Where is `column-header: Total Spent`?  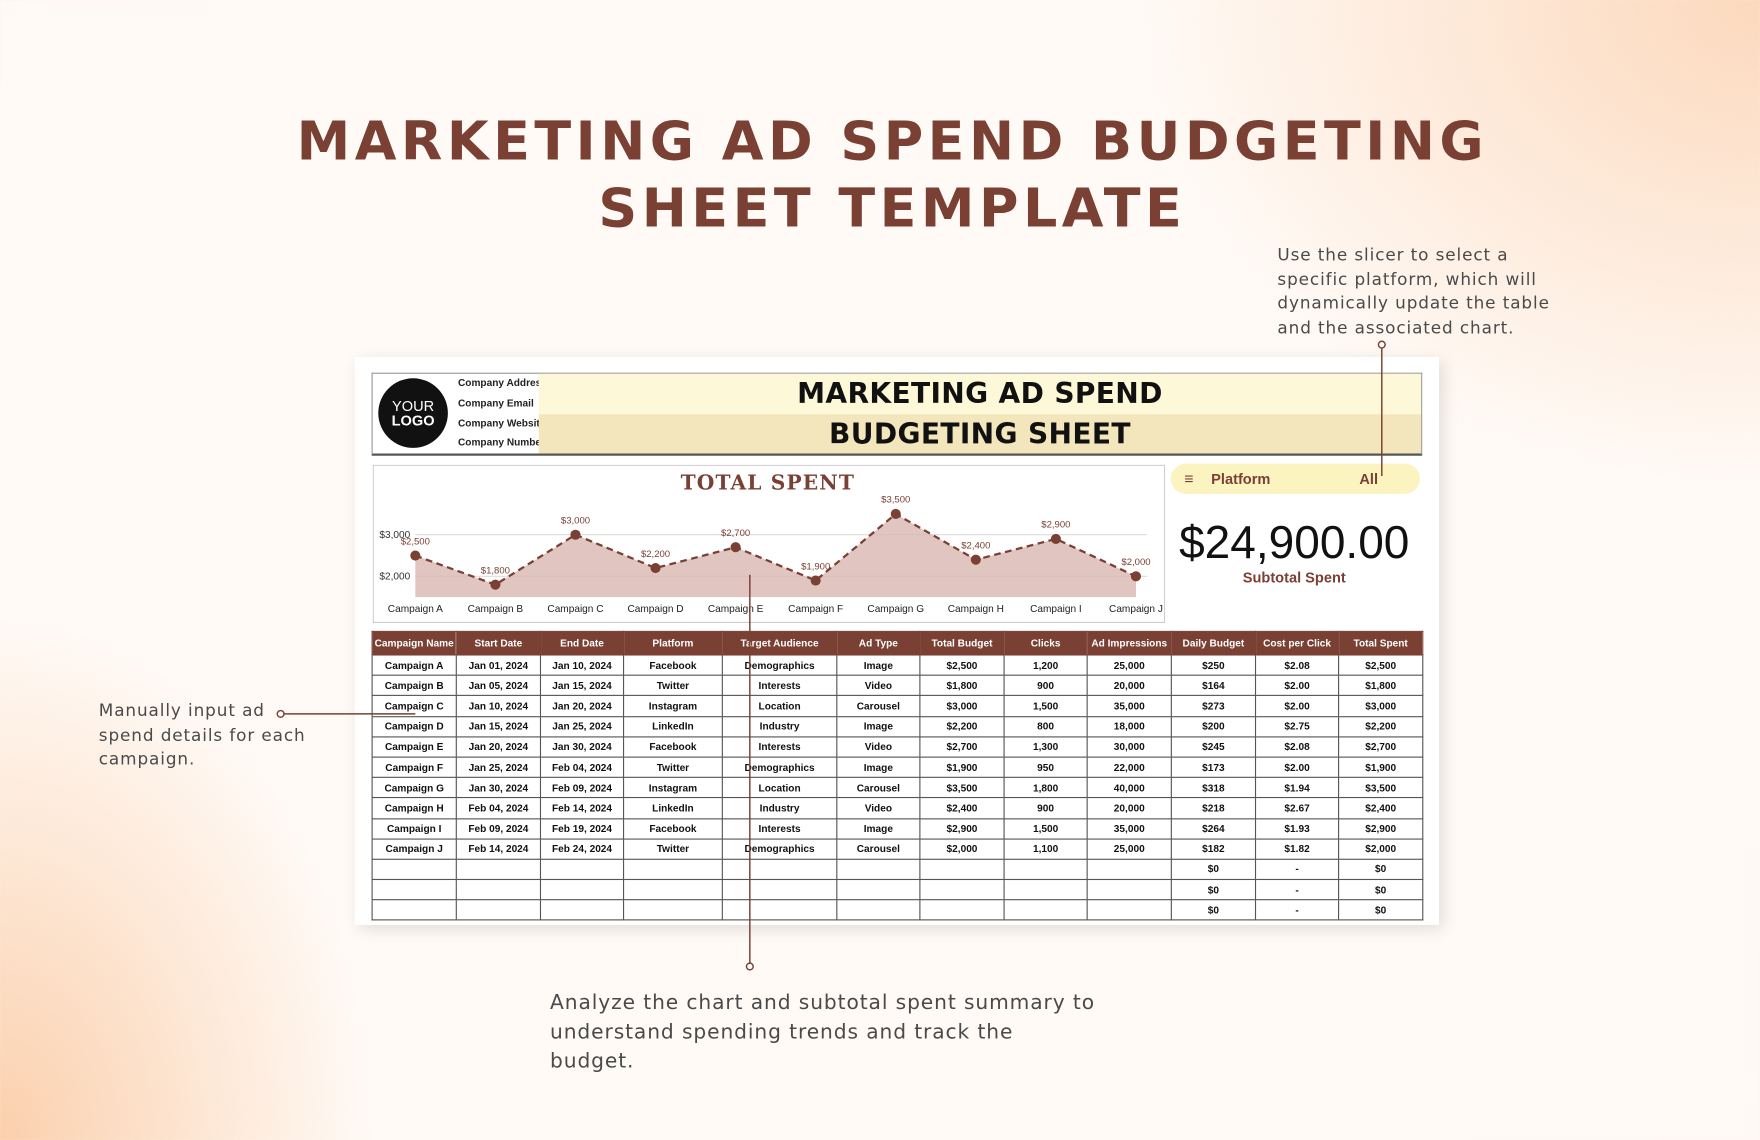 column-header: Total Spent is located at coordinates (1381, 643).